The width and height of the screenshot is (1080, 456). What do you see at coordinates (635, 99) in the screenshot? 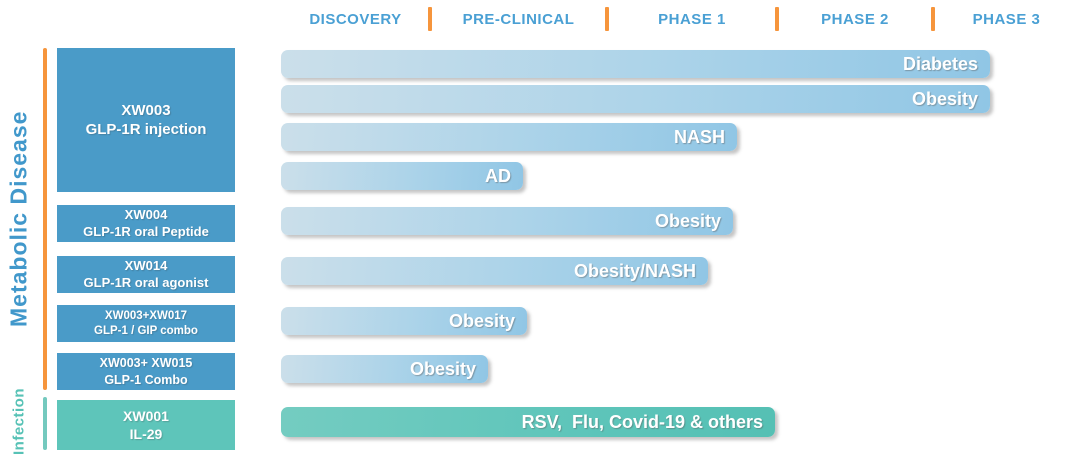
I see `pipeline-bar-obesity-xw003: Obesity` at bounding box center [635, 99].